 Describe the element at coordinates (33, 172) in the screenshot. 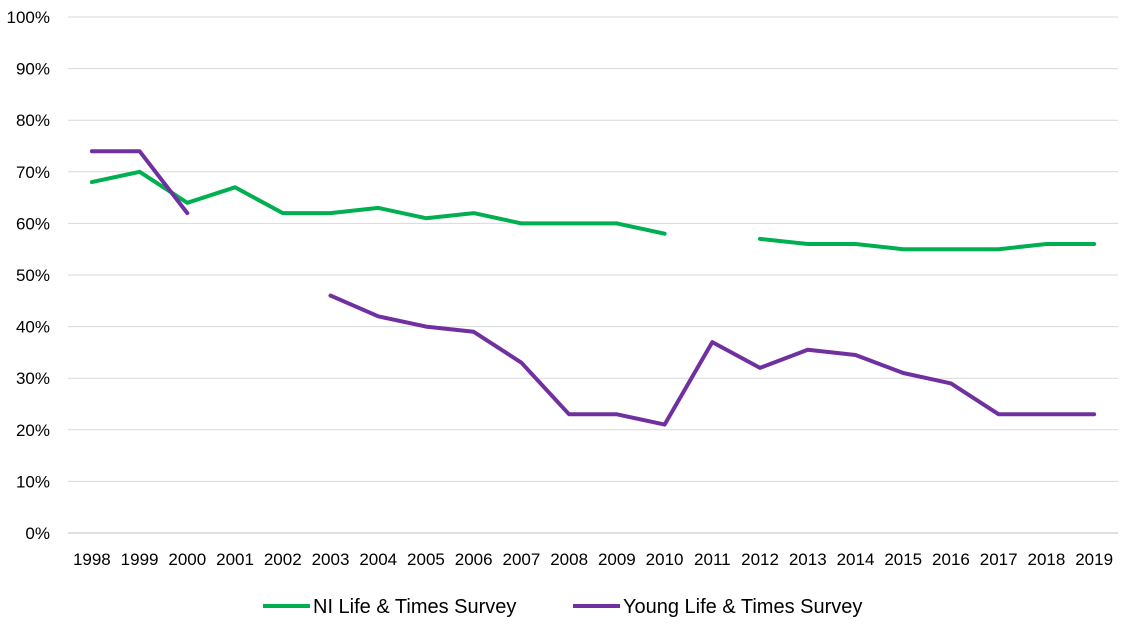

I see `y-tick-label: 70%` at that location.